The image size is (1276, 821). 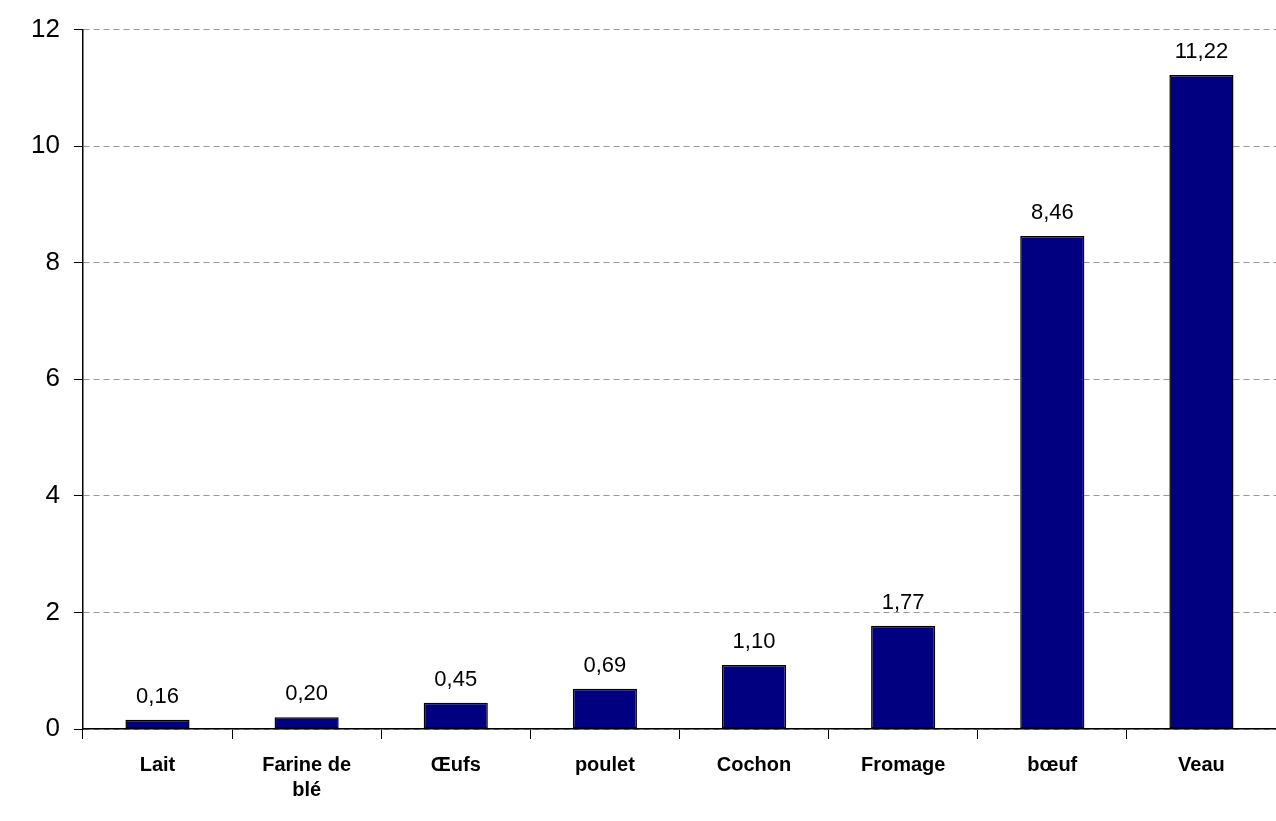 What do you see at coordinates (1201, 51) in the screenshot?
I see `data-label: 11,22` at bounding box center [1201, 51].